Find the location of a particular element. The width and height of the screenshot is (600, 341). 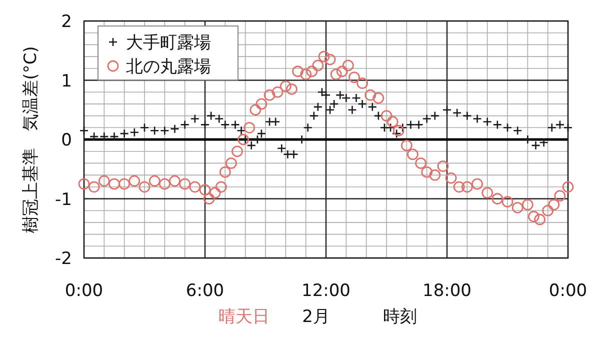

y-tick-label: -2 is located at coordinates (63, 259).